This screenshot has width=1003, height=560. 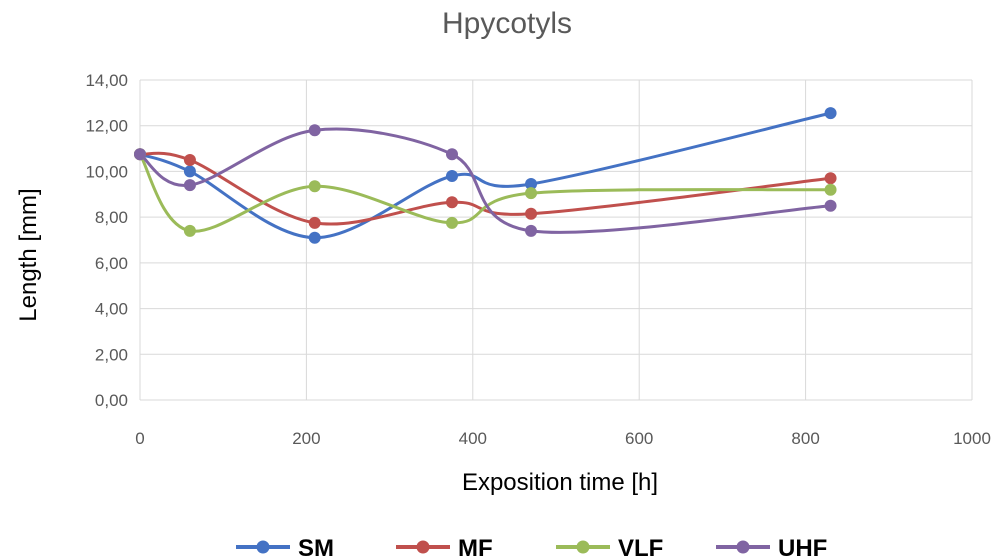 What do you see at coordinates (475, 547) in the screenshot?
I see `legend-label-mf: MF` at bounding box center [475, 547].